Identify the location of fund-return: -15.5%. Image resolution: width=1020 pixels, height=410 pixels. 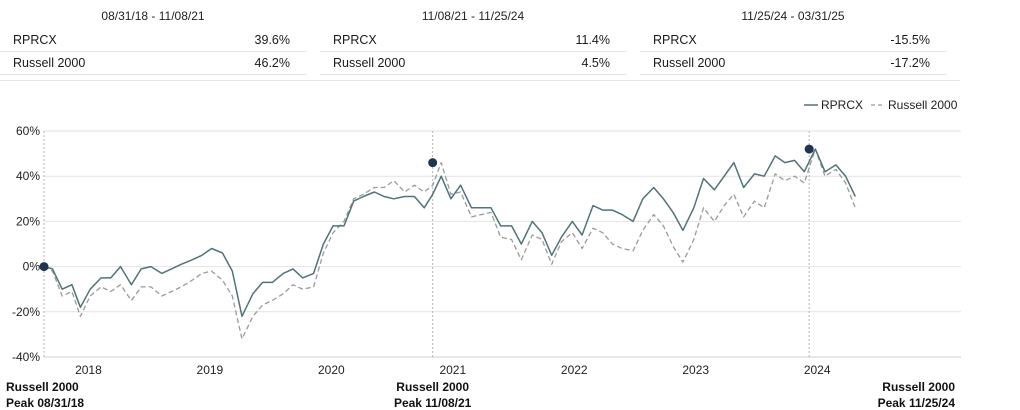
(910, 40).